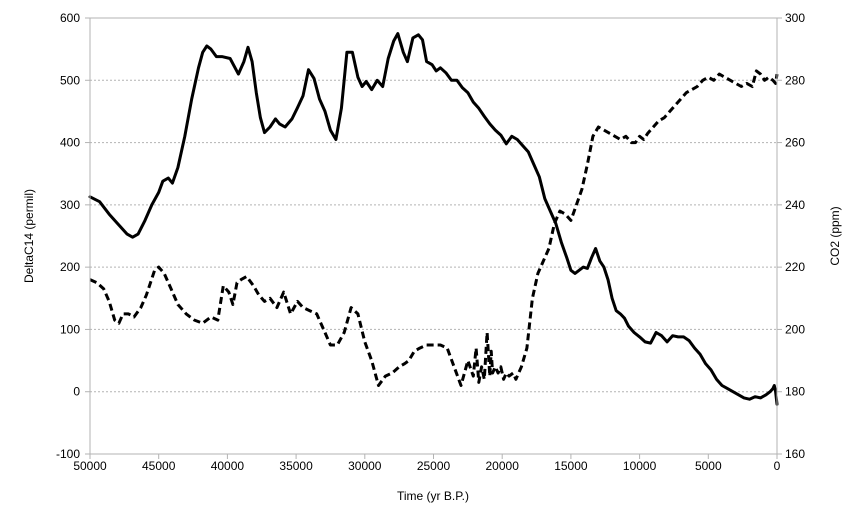 The height and width of the screenshot is (521, 863). What do you see at coordinates (795, 80) in the screenshot?
I see `right-tick-label-6: 280` at bounding box center [795, 80].